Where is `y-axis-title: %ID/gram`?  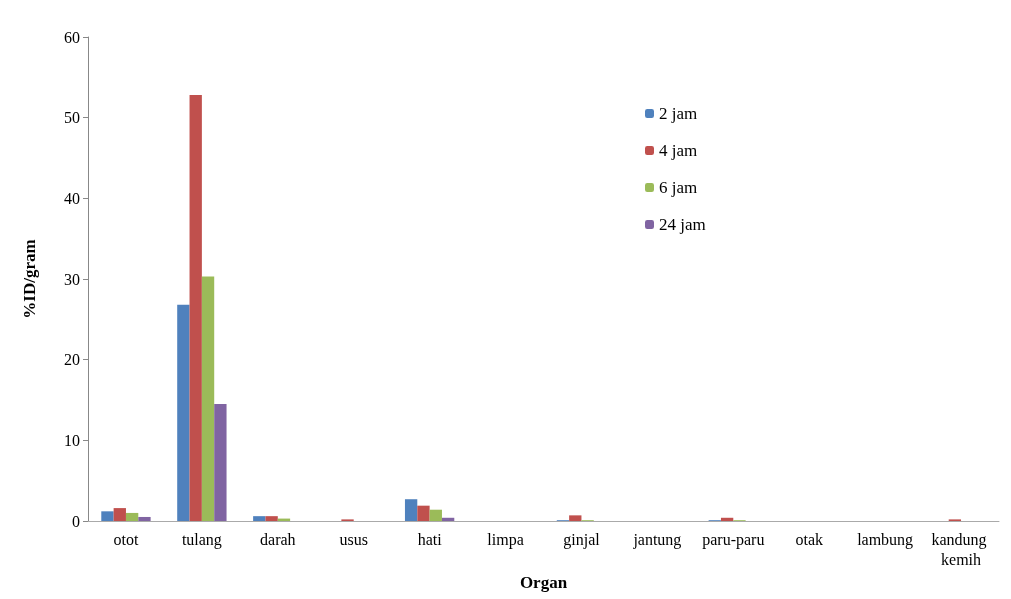
y-axis-title: %ID/gram is located at coordinates (29, 279).